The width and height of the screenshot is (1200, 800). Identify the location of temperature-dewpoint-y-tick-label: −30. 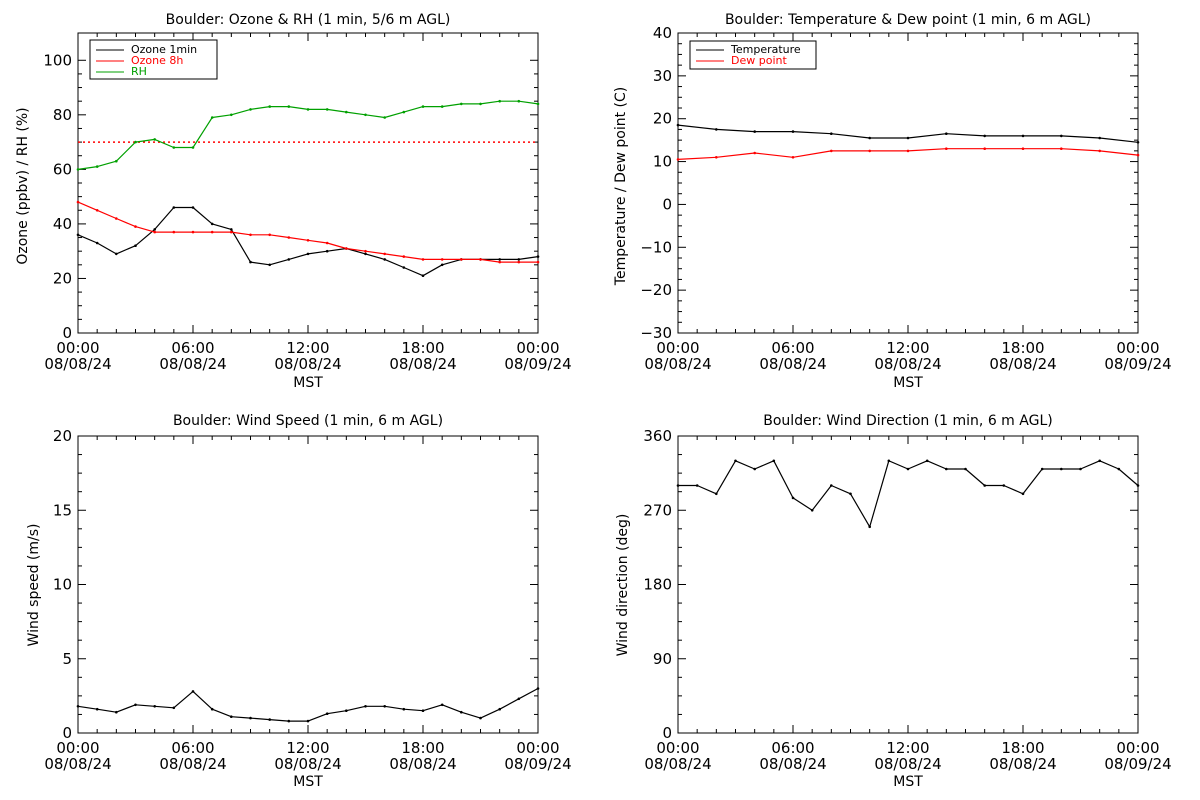
(656, 333).